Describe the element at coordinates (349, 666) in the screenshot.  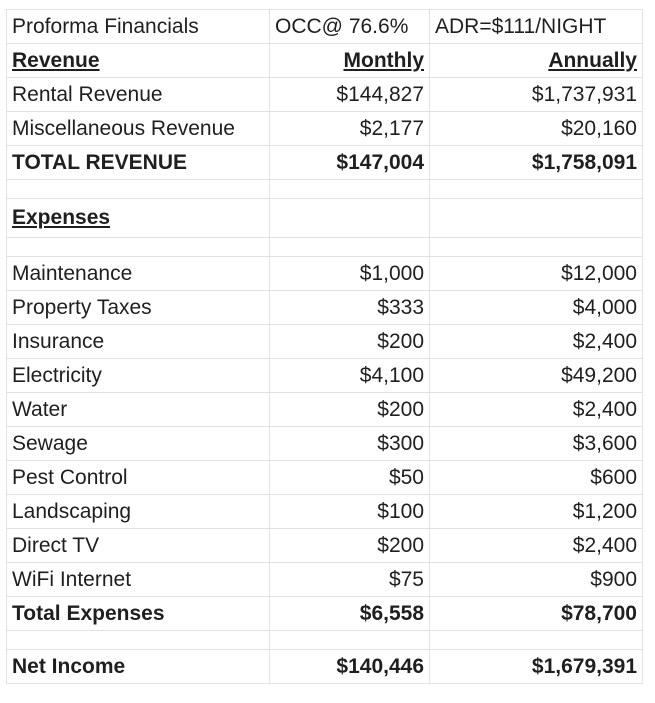
I see `monthly-value: $140,446` at that location.